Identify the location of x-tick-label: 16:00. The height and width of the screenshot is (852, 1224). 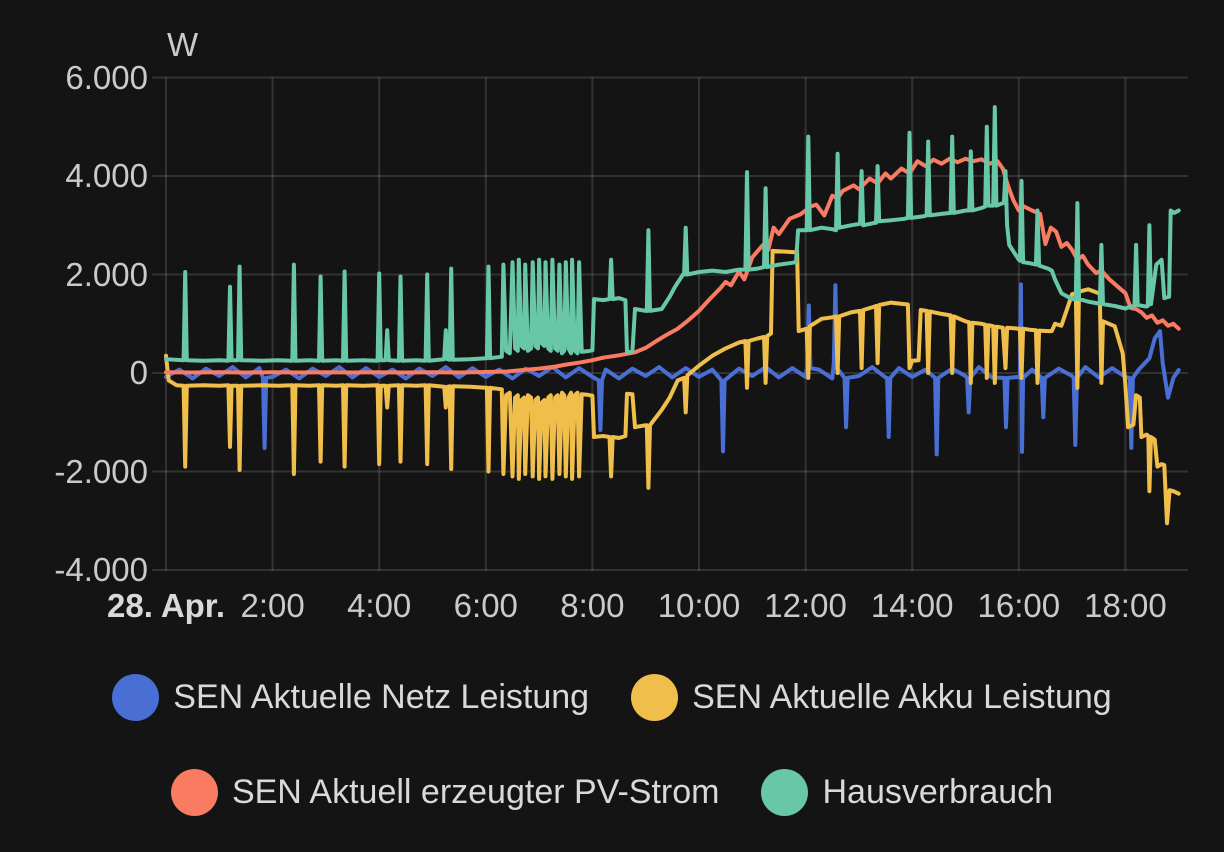
(1019, 605).